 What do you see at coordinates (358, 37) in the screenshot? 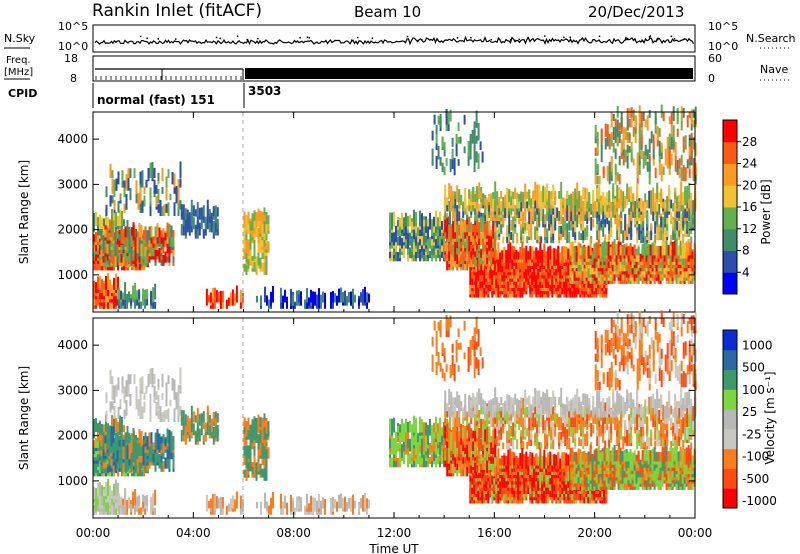
I see `noise-search-dot` at bounding box center [358, 37].